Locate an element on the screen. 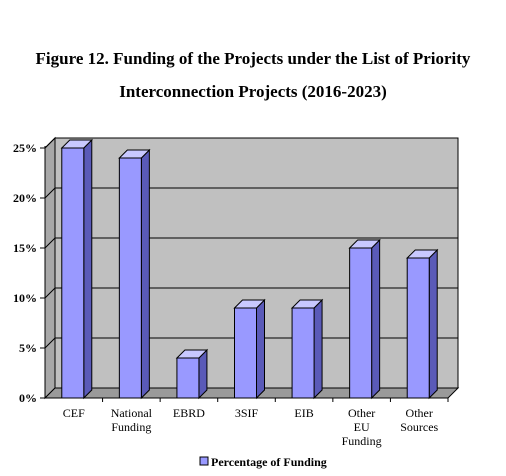 This screenshot has height=476, width=506. x-category-label: Other EU Funding is located at coordinates (362, 427).